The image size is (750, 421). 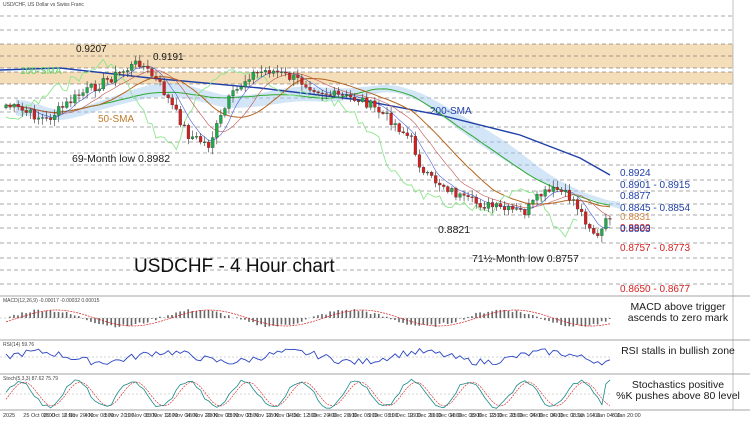 What do you see at coordinates (9, 416) in the screenshot?
I see `x-tick-label: 2025` at bounding box center [9, 416].